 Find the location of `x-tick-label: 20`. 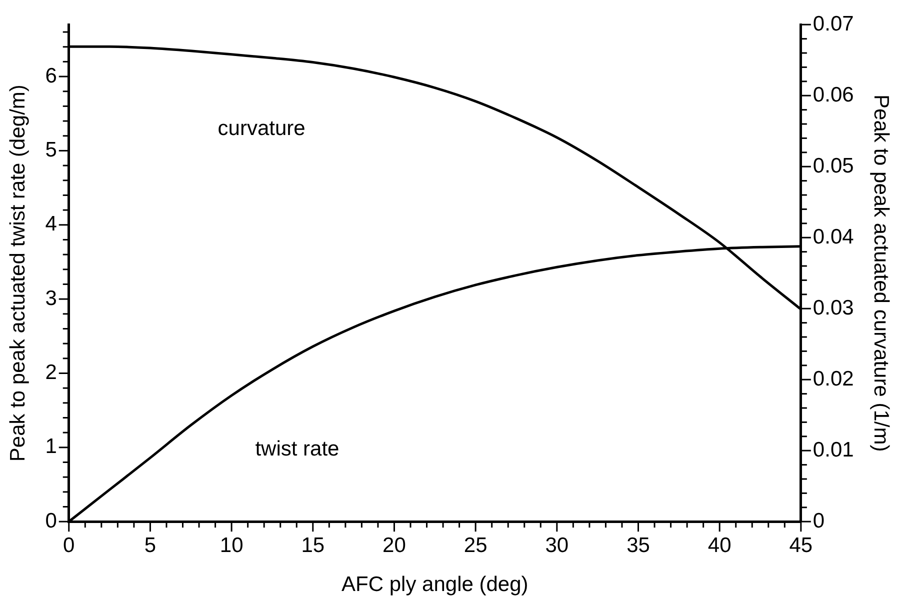

x-tick-label: 20 is located at coordinates (394, 545).